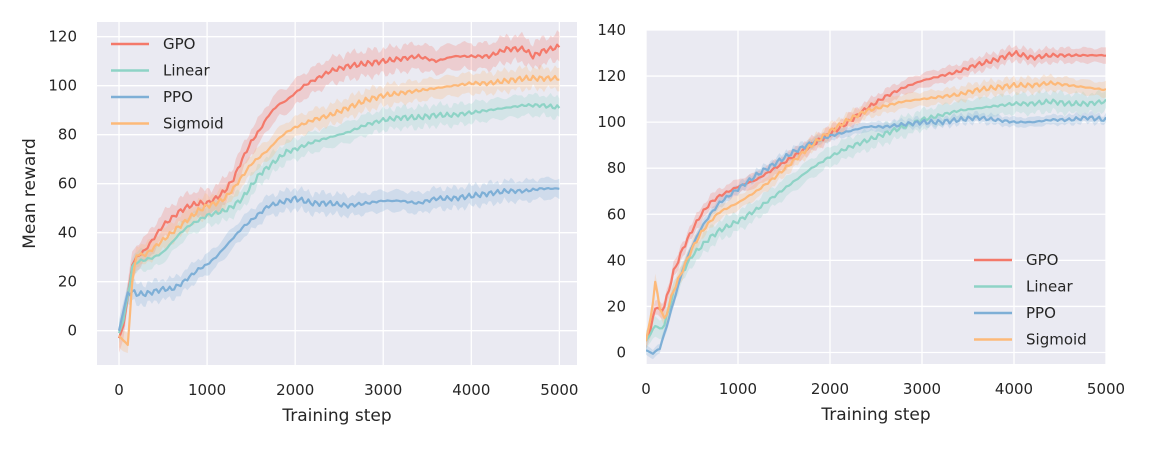 This screenshot has height=450, width=1150. Describe the element at coordinates (611, 30) in the screenshot. I see `y-tick-label: 140` at that location.